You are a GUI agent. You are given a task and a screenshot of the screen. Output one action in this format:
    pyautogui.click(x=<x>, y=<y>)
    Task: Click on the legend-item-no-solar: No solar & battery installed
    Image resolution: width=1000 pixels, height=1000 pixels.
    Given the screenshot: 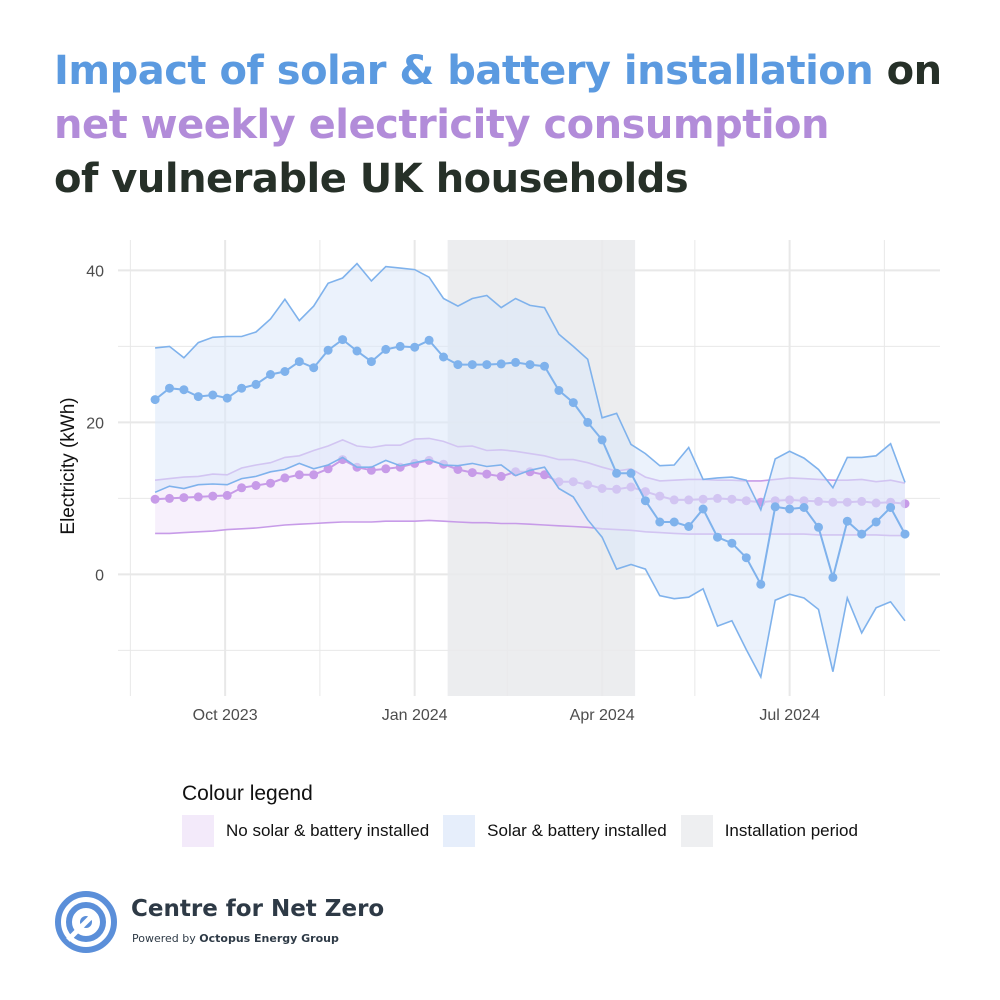 What is the action you would take?
    pyautogui.click(x=305, y=831)
    